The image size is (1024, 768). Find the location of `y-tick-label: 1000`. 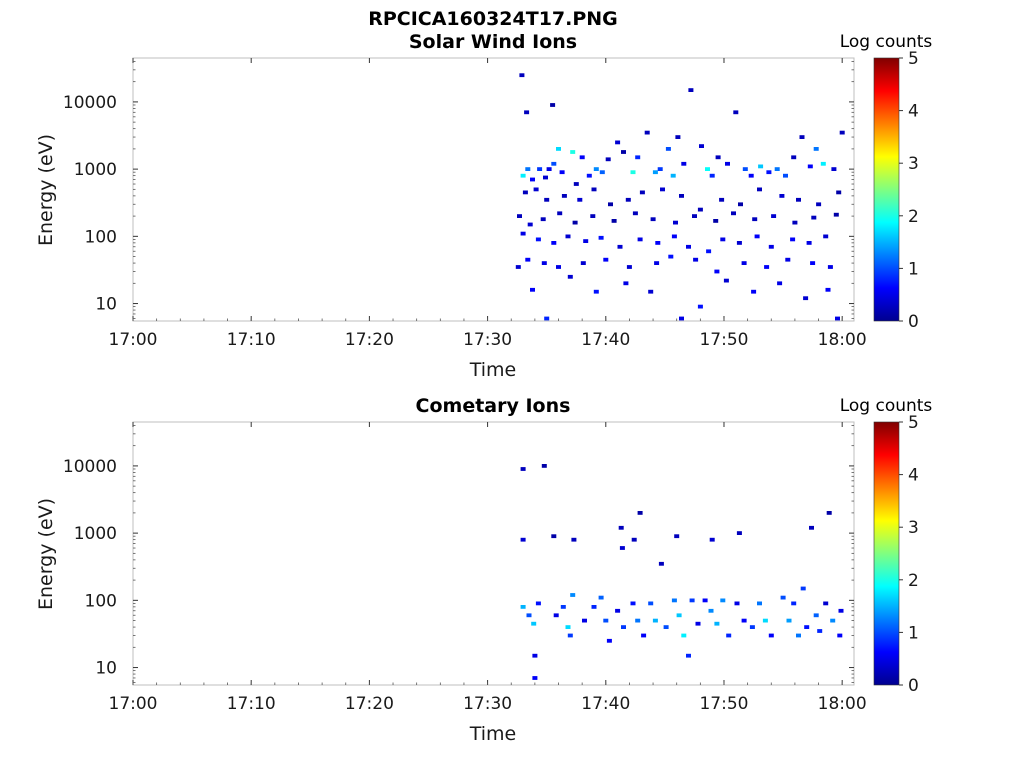

y-tick-label: 1000 is located at coordinates (95, 534).